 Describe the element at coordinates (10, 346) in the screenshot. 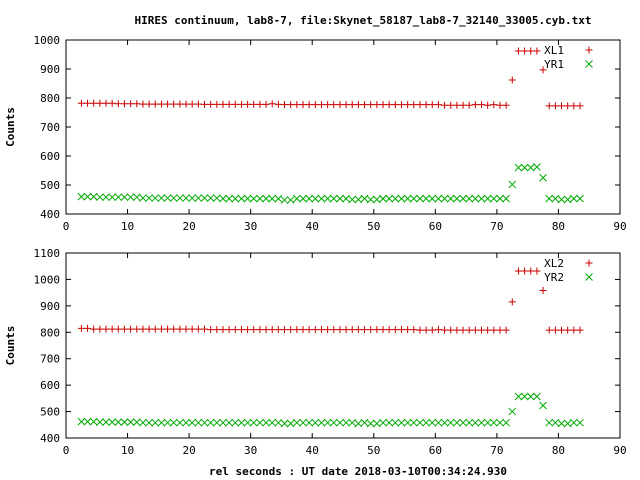

I see `y-axis-label: Counts` at that location.